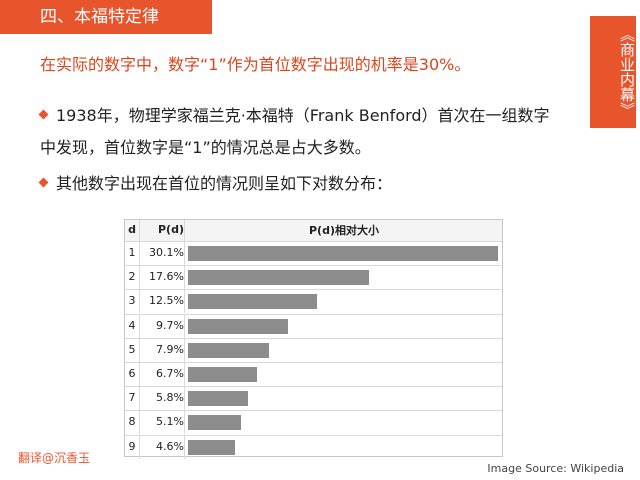 The width and height of the screenshot is (640, 480). Describe the element at coordinates (166, 301) in the screenshot. I see `probability-cell: 12.5%` at that location.